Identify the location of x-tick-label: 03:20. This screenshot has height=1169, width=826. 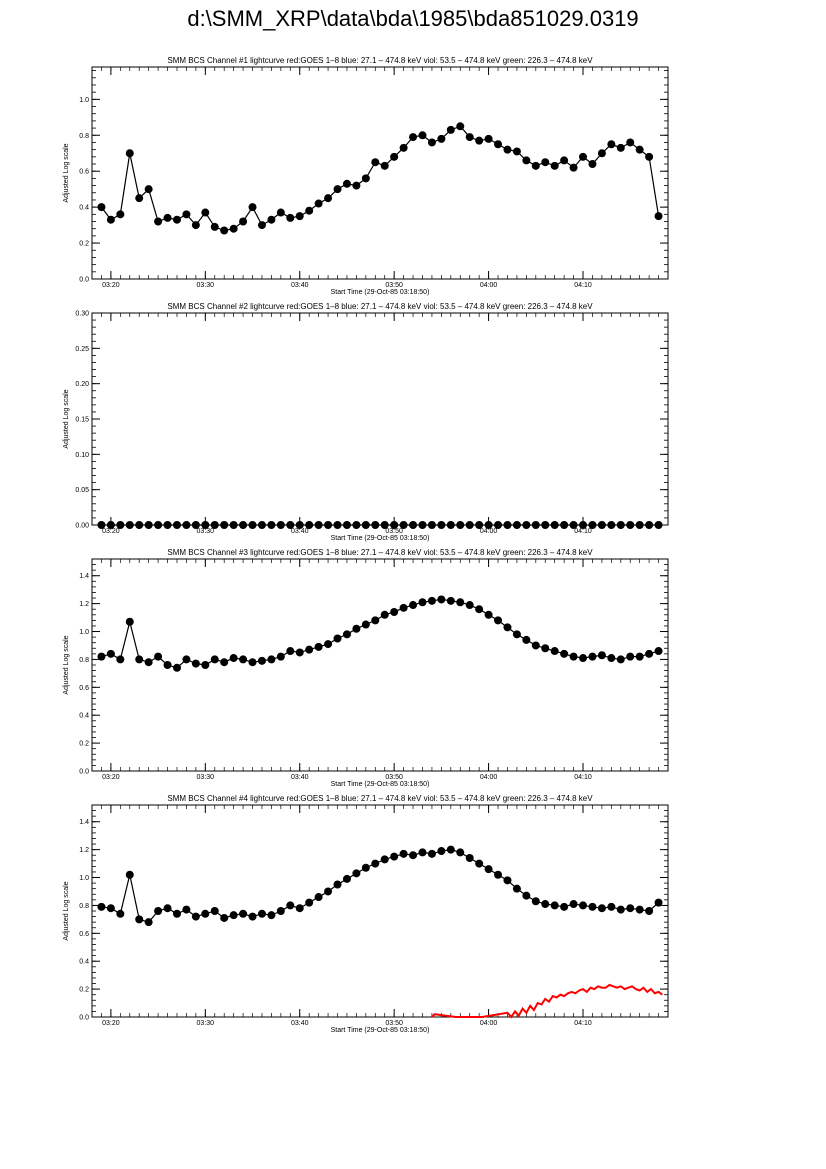
(111, 777).